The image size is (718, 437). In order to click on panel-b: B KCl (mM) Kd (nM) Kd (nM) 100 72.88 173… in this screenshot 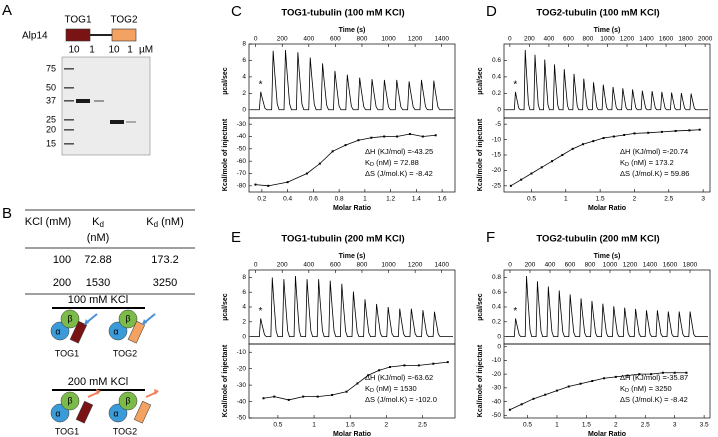, I will do `click(98, 320)`.